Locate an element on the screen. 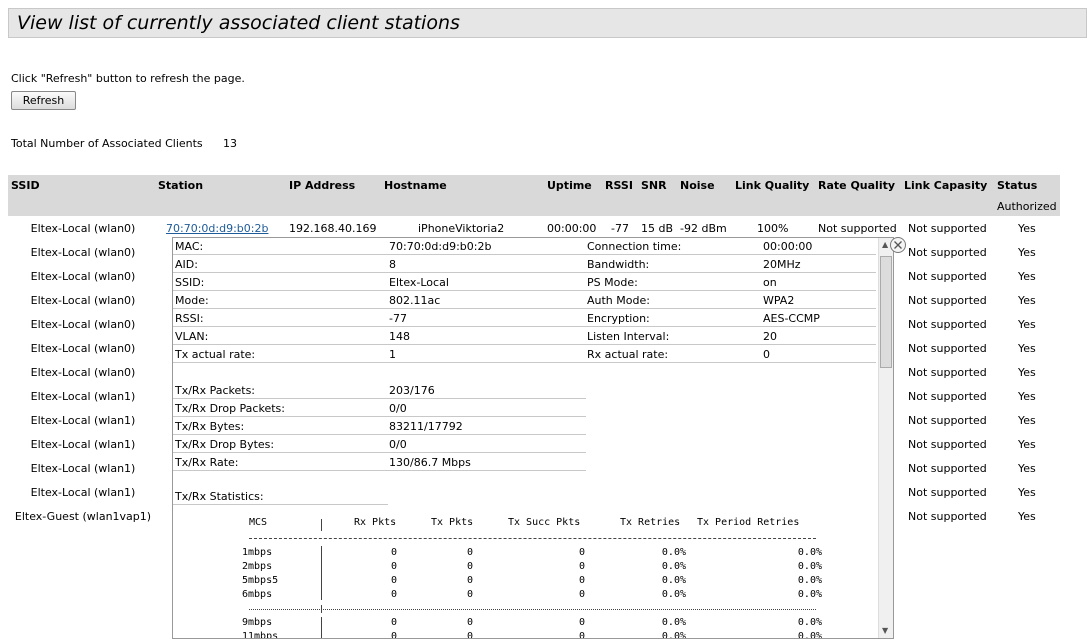  scroll-down: ▼ is located at coordinates (885, 630).